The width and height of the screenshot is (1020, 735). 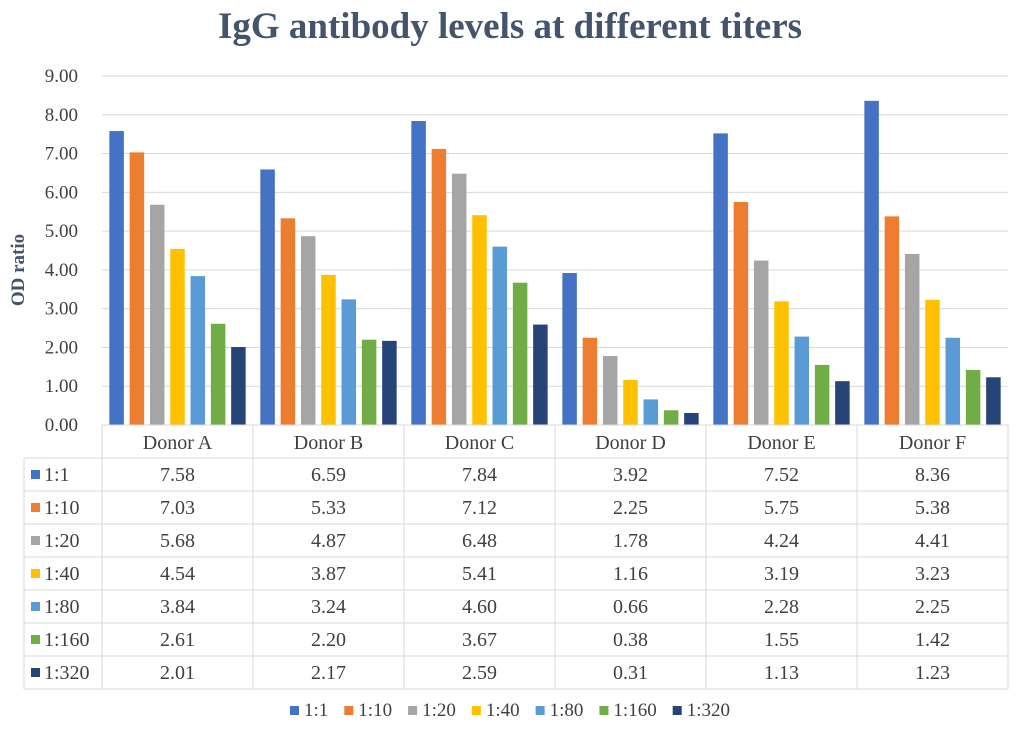 I want to click on data-label: 1.55, so click(x=781, y=640).